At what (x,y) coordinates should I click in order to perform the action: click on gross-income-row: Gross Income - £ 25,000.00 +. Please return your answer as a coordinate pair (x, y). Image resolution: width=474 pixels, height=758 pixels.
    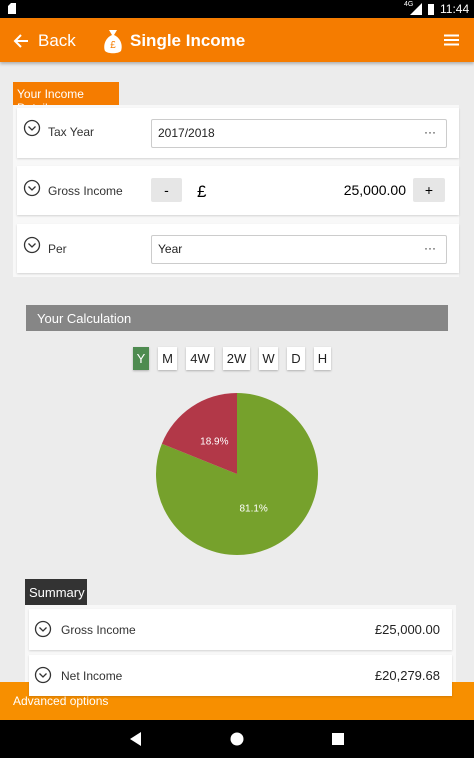
    Looking at the image, I should click on (238, 190).